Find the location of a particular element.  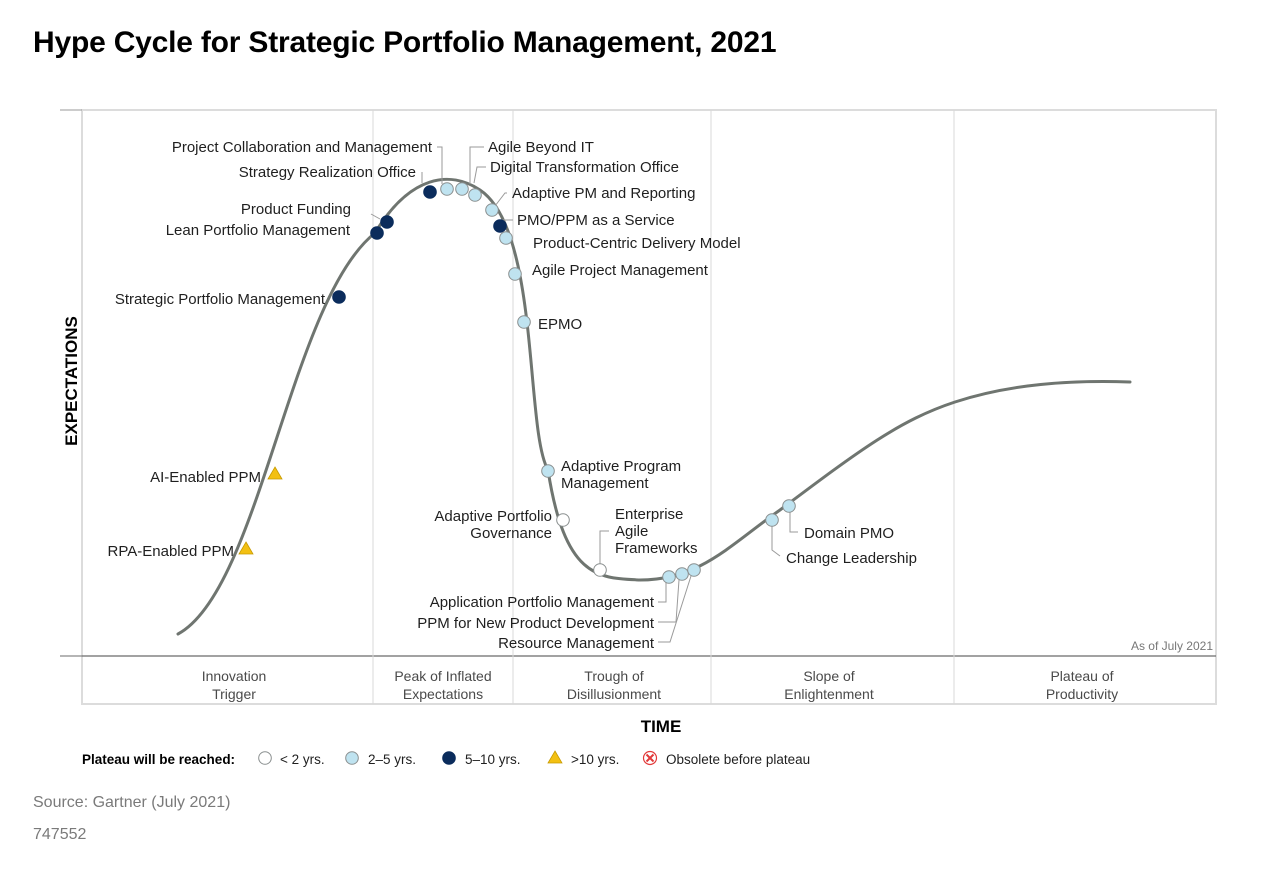

legend-label-5to10: 5–10 yrs. is located at coordinates (493, 759).